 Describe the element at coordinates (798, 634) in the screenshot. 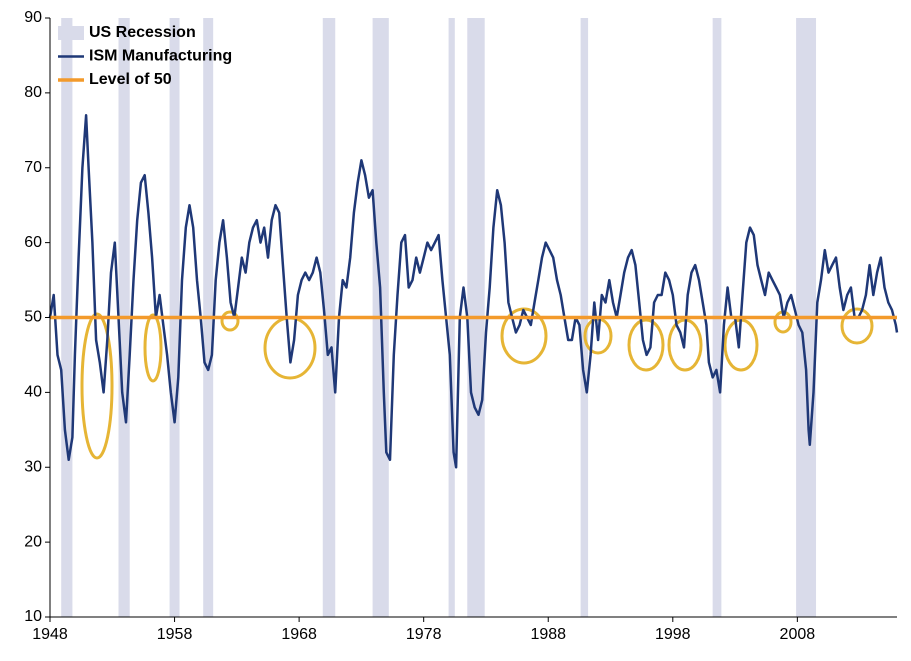

I see `x-tick-label: 2008` at that location.